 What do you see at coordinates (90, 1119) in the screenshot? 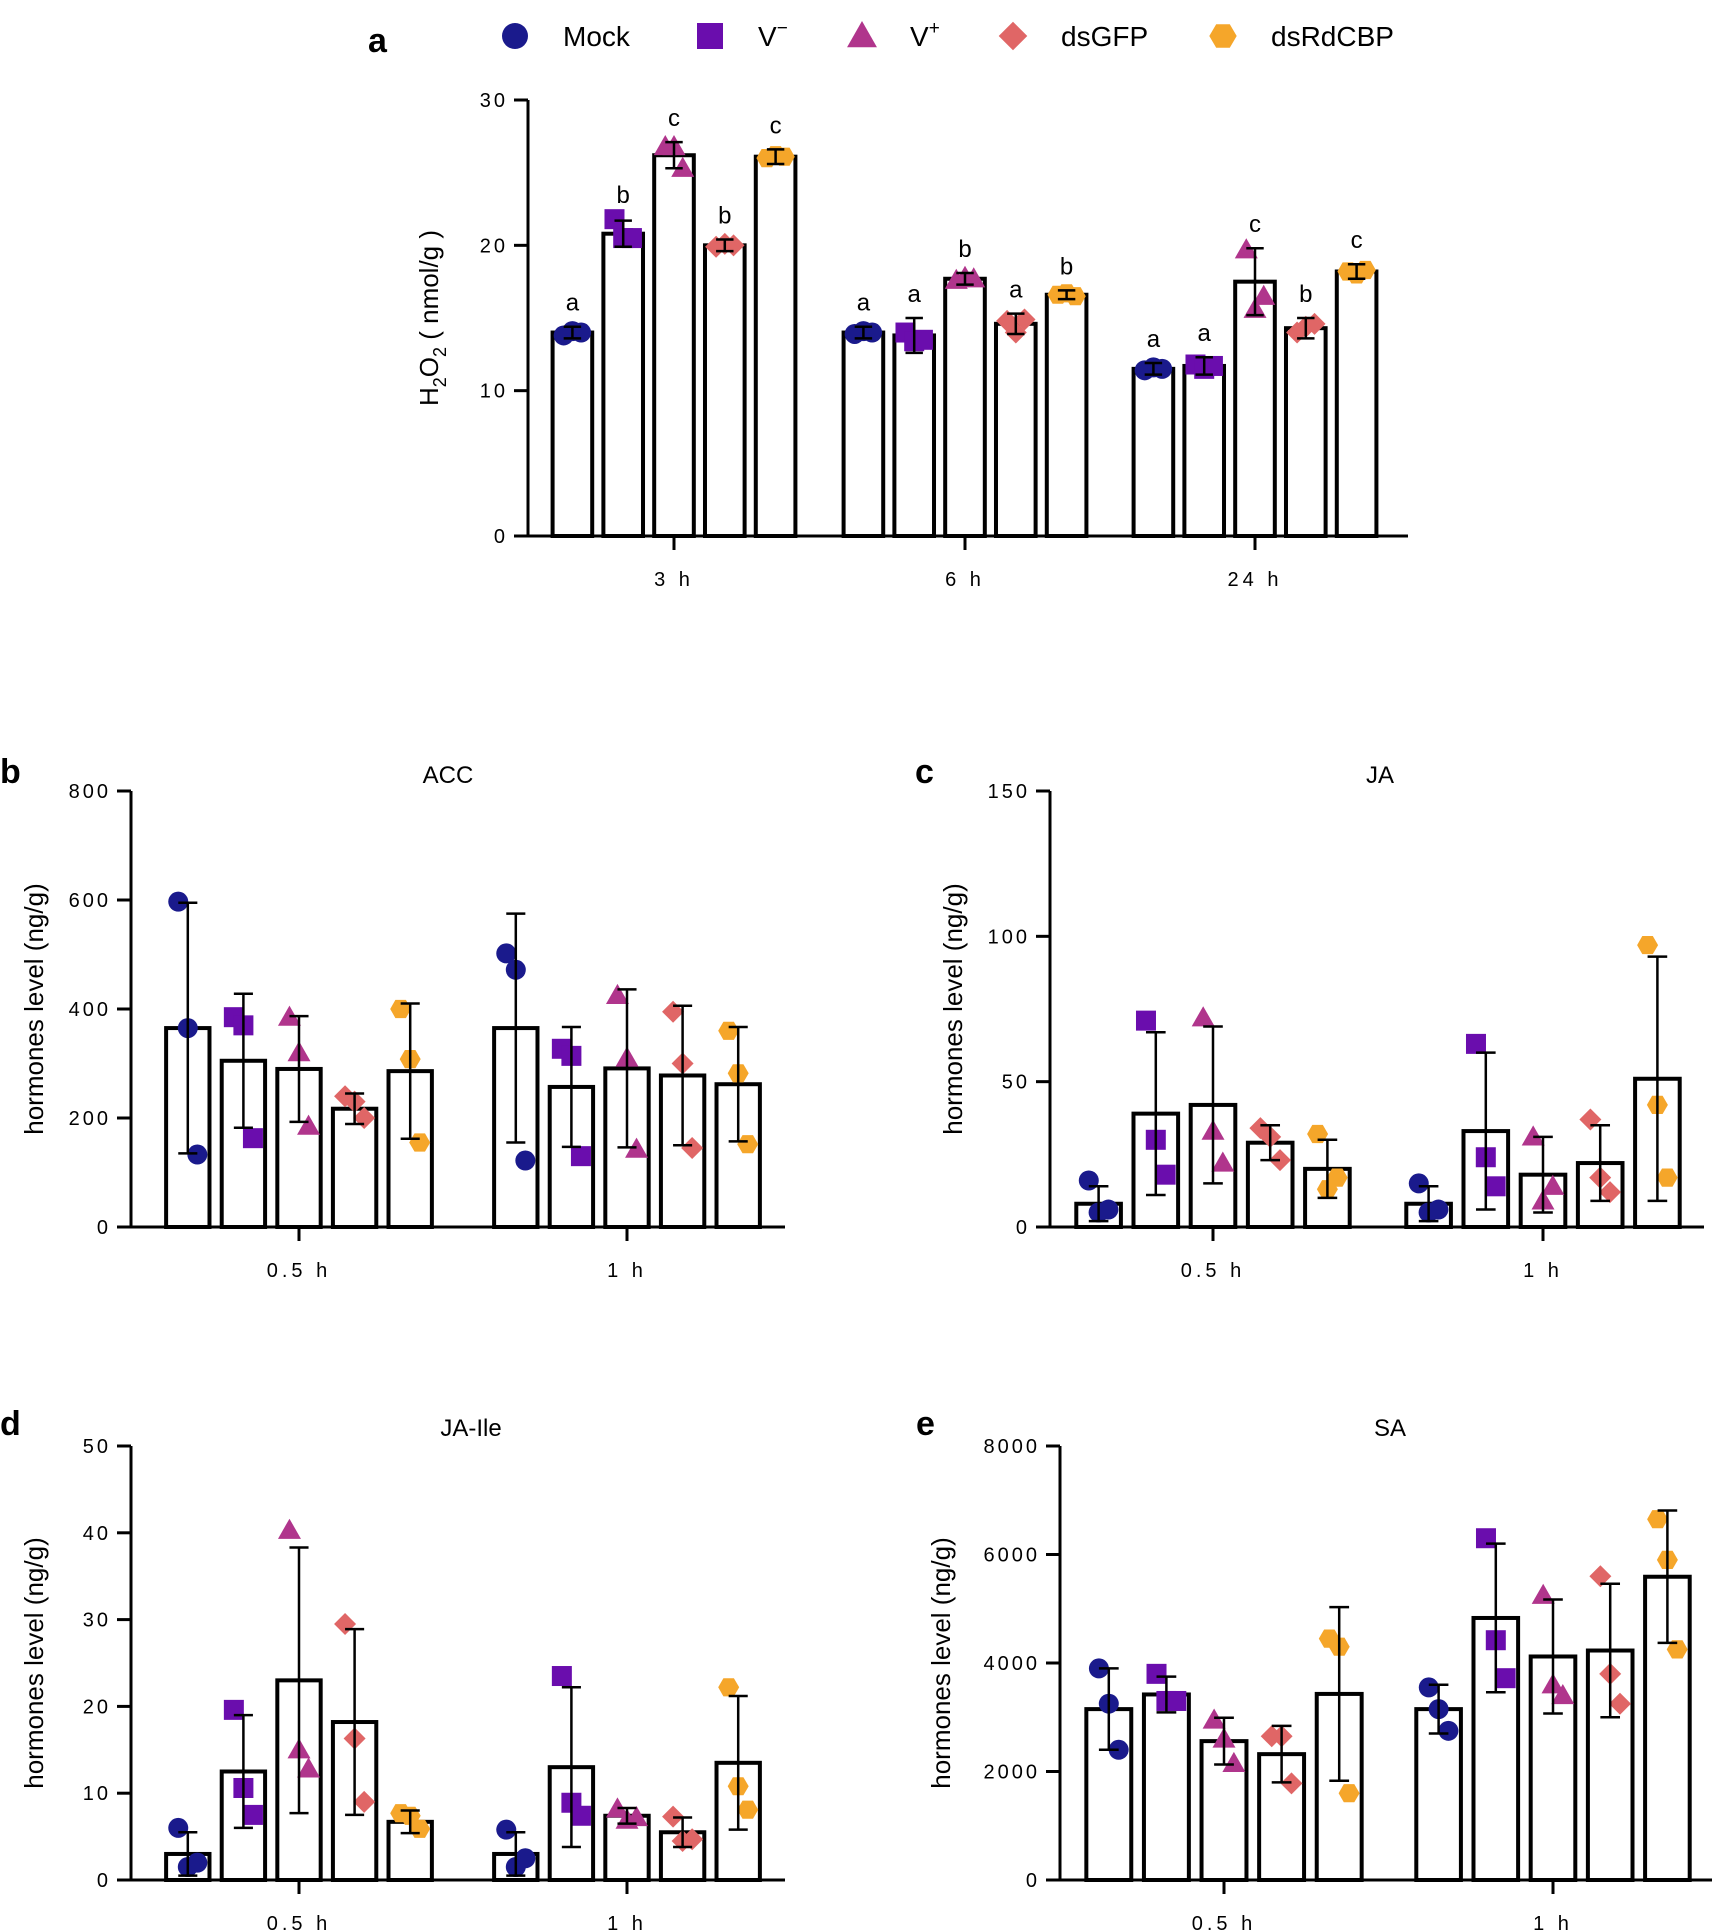
I see `y-tick-label: 200` at bounding box center [90, 1119].